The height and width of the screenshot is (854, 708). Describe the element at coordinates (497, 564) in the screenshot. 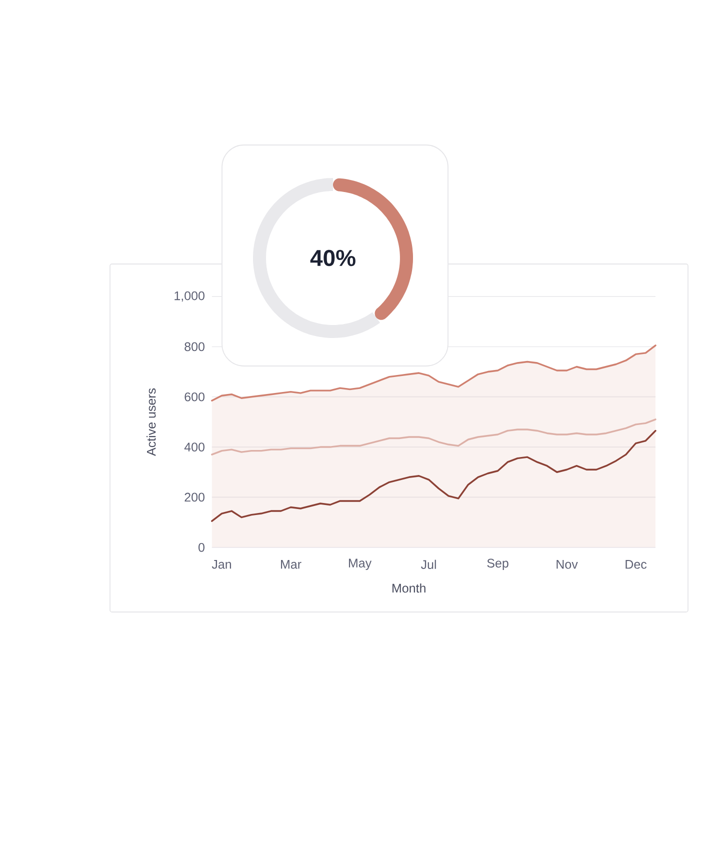

I see `x-tick-label: Sep` at that location.